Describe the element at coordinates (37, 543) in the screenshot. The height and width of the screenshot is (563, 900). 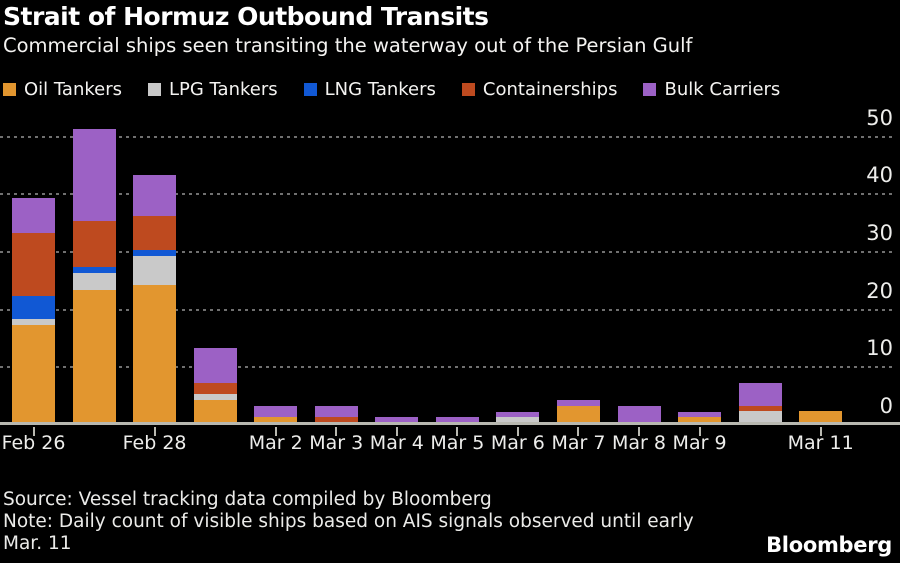
I see `note-text-line2: Mar. 11` at that location.